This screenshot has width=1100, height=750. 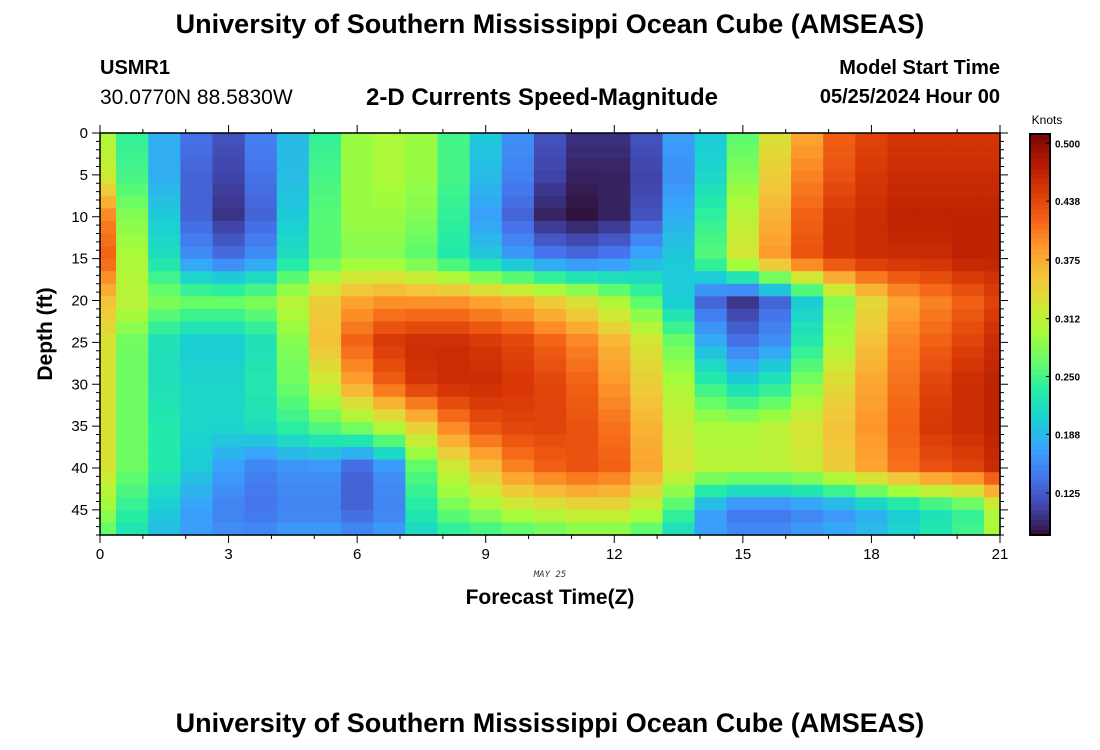 I want to click on y-axis-label: Depth (ft), so click(x=45, y=333).